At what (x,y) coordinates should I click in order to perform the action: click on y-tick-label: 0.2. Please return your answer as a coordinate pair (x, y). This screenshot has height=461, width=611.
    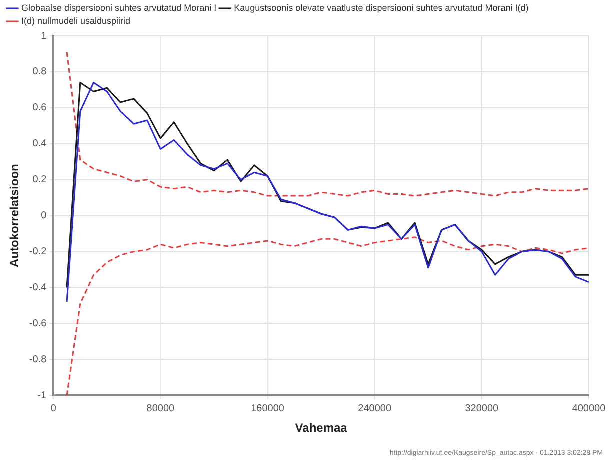
    Looking at the image, I should click on (40, 180).